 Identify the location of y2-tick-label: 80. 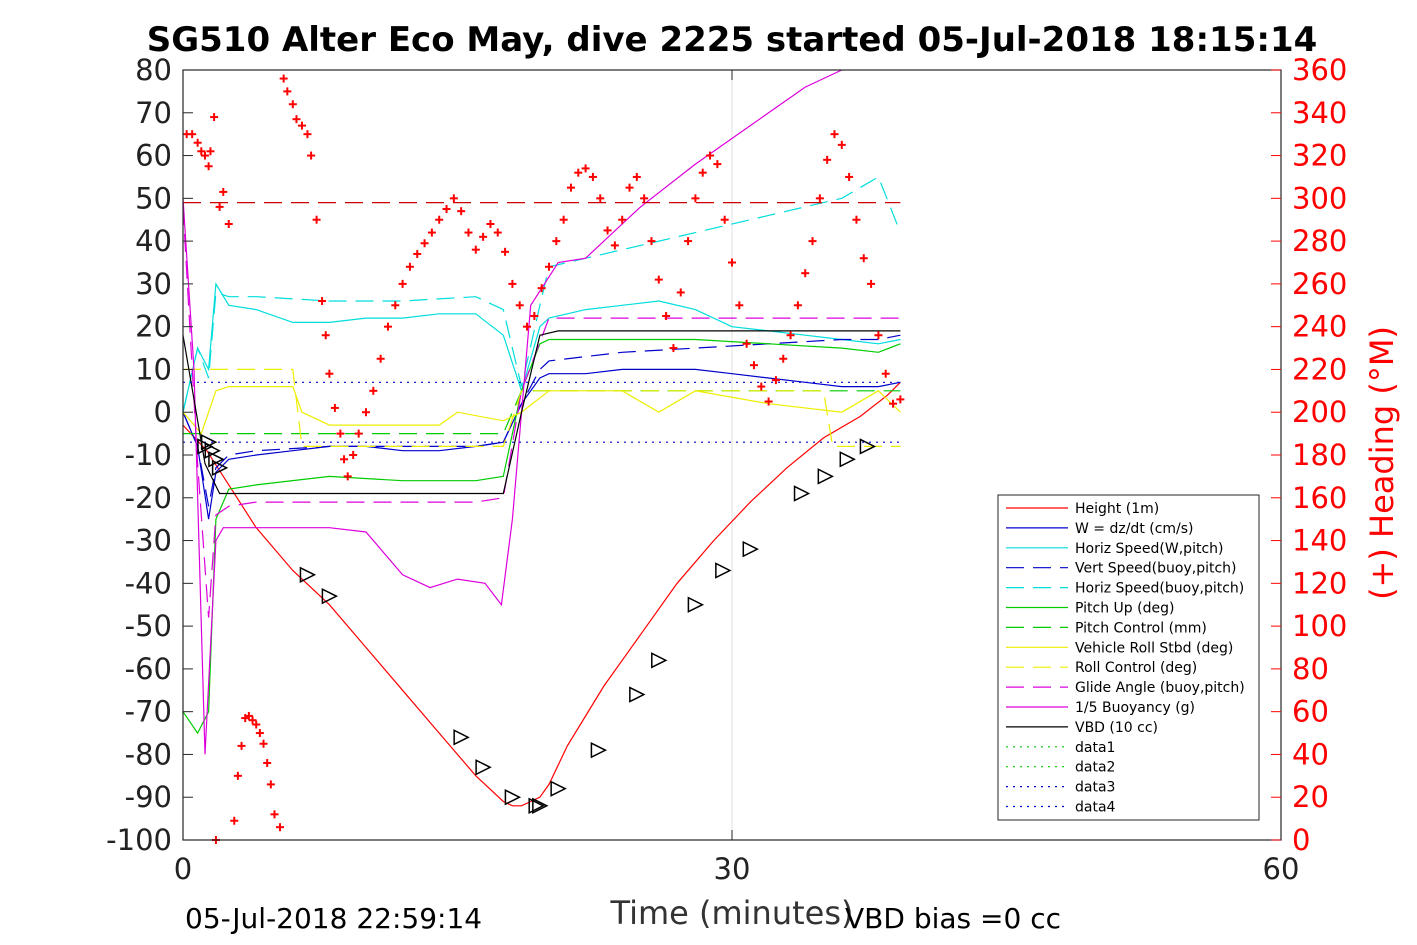
(1310, 669).